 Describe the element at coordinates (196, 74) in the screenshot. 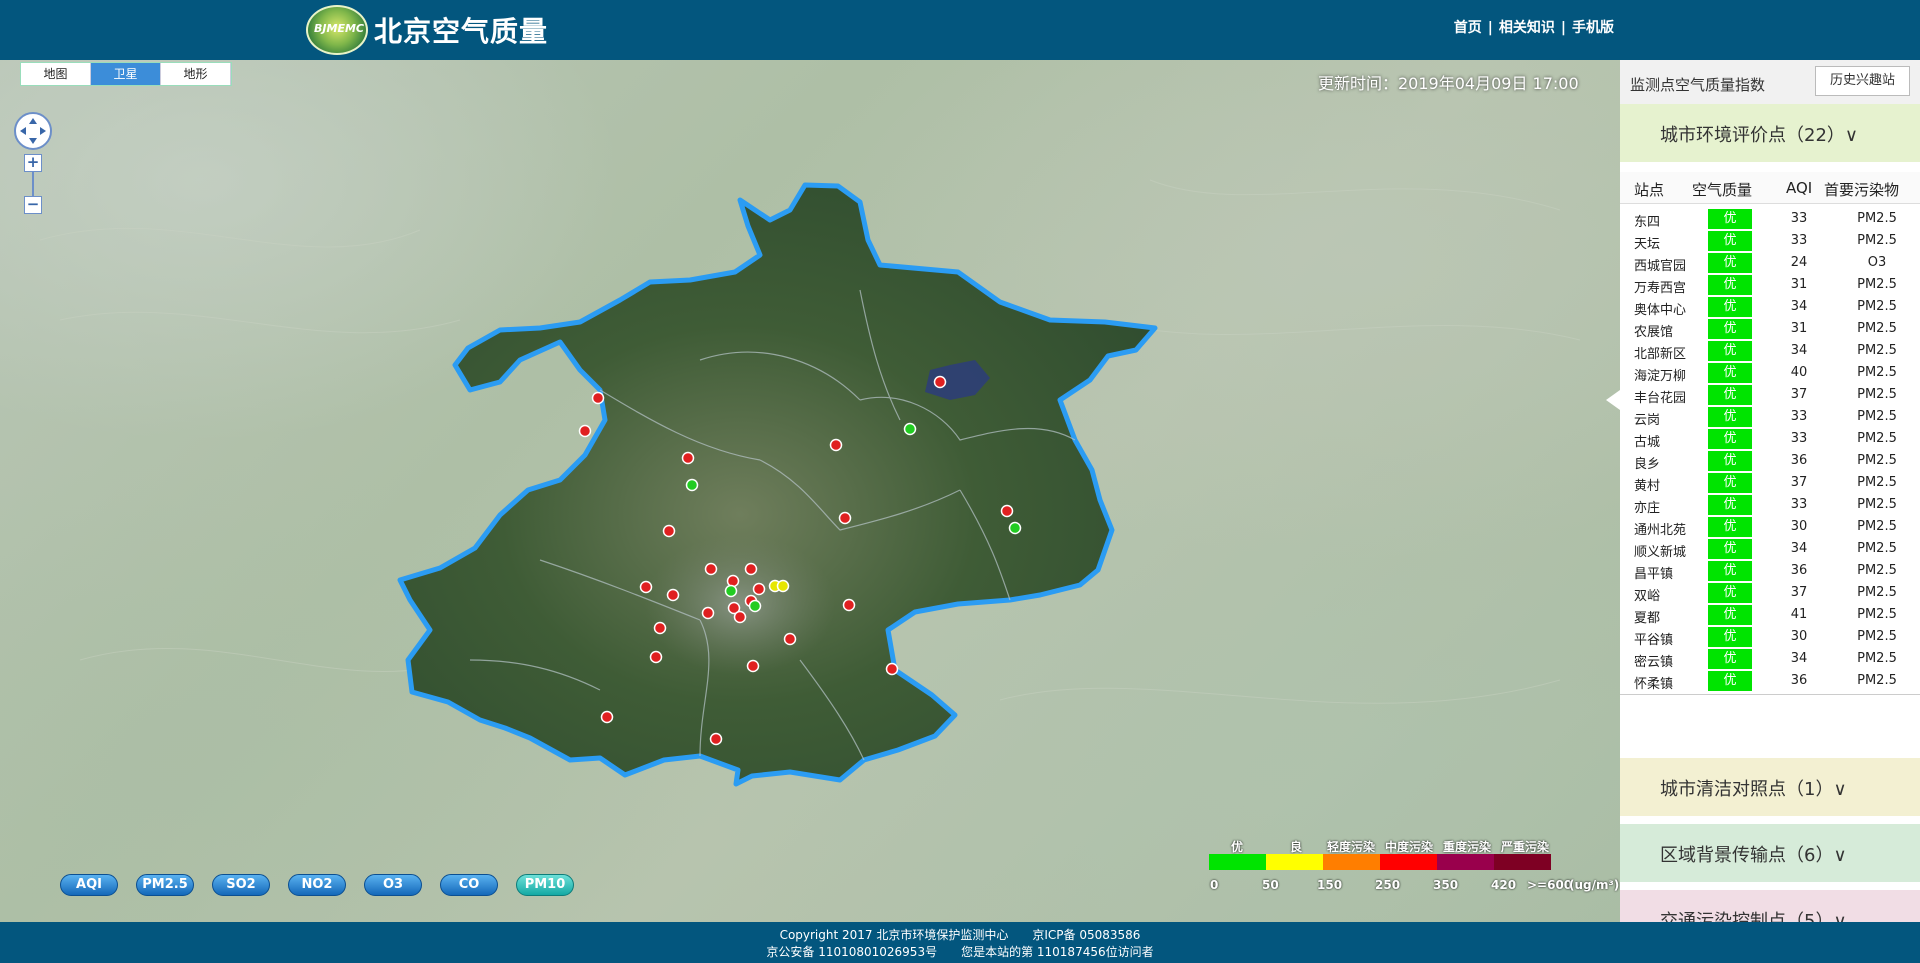

I see `map-type-terrain: 地形` at that location.